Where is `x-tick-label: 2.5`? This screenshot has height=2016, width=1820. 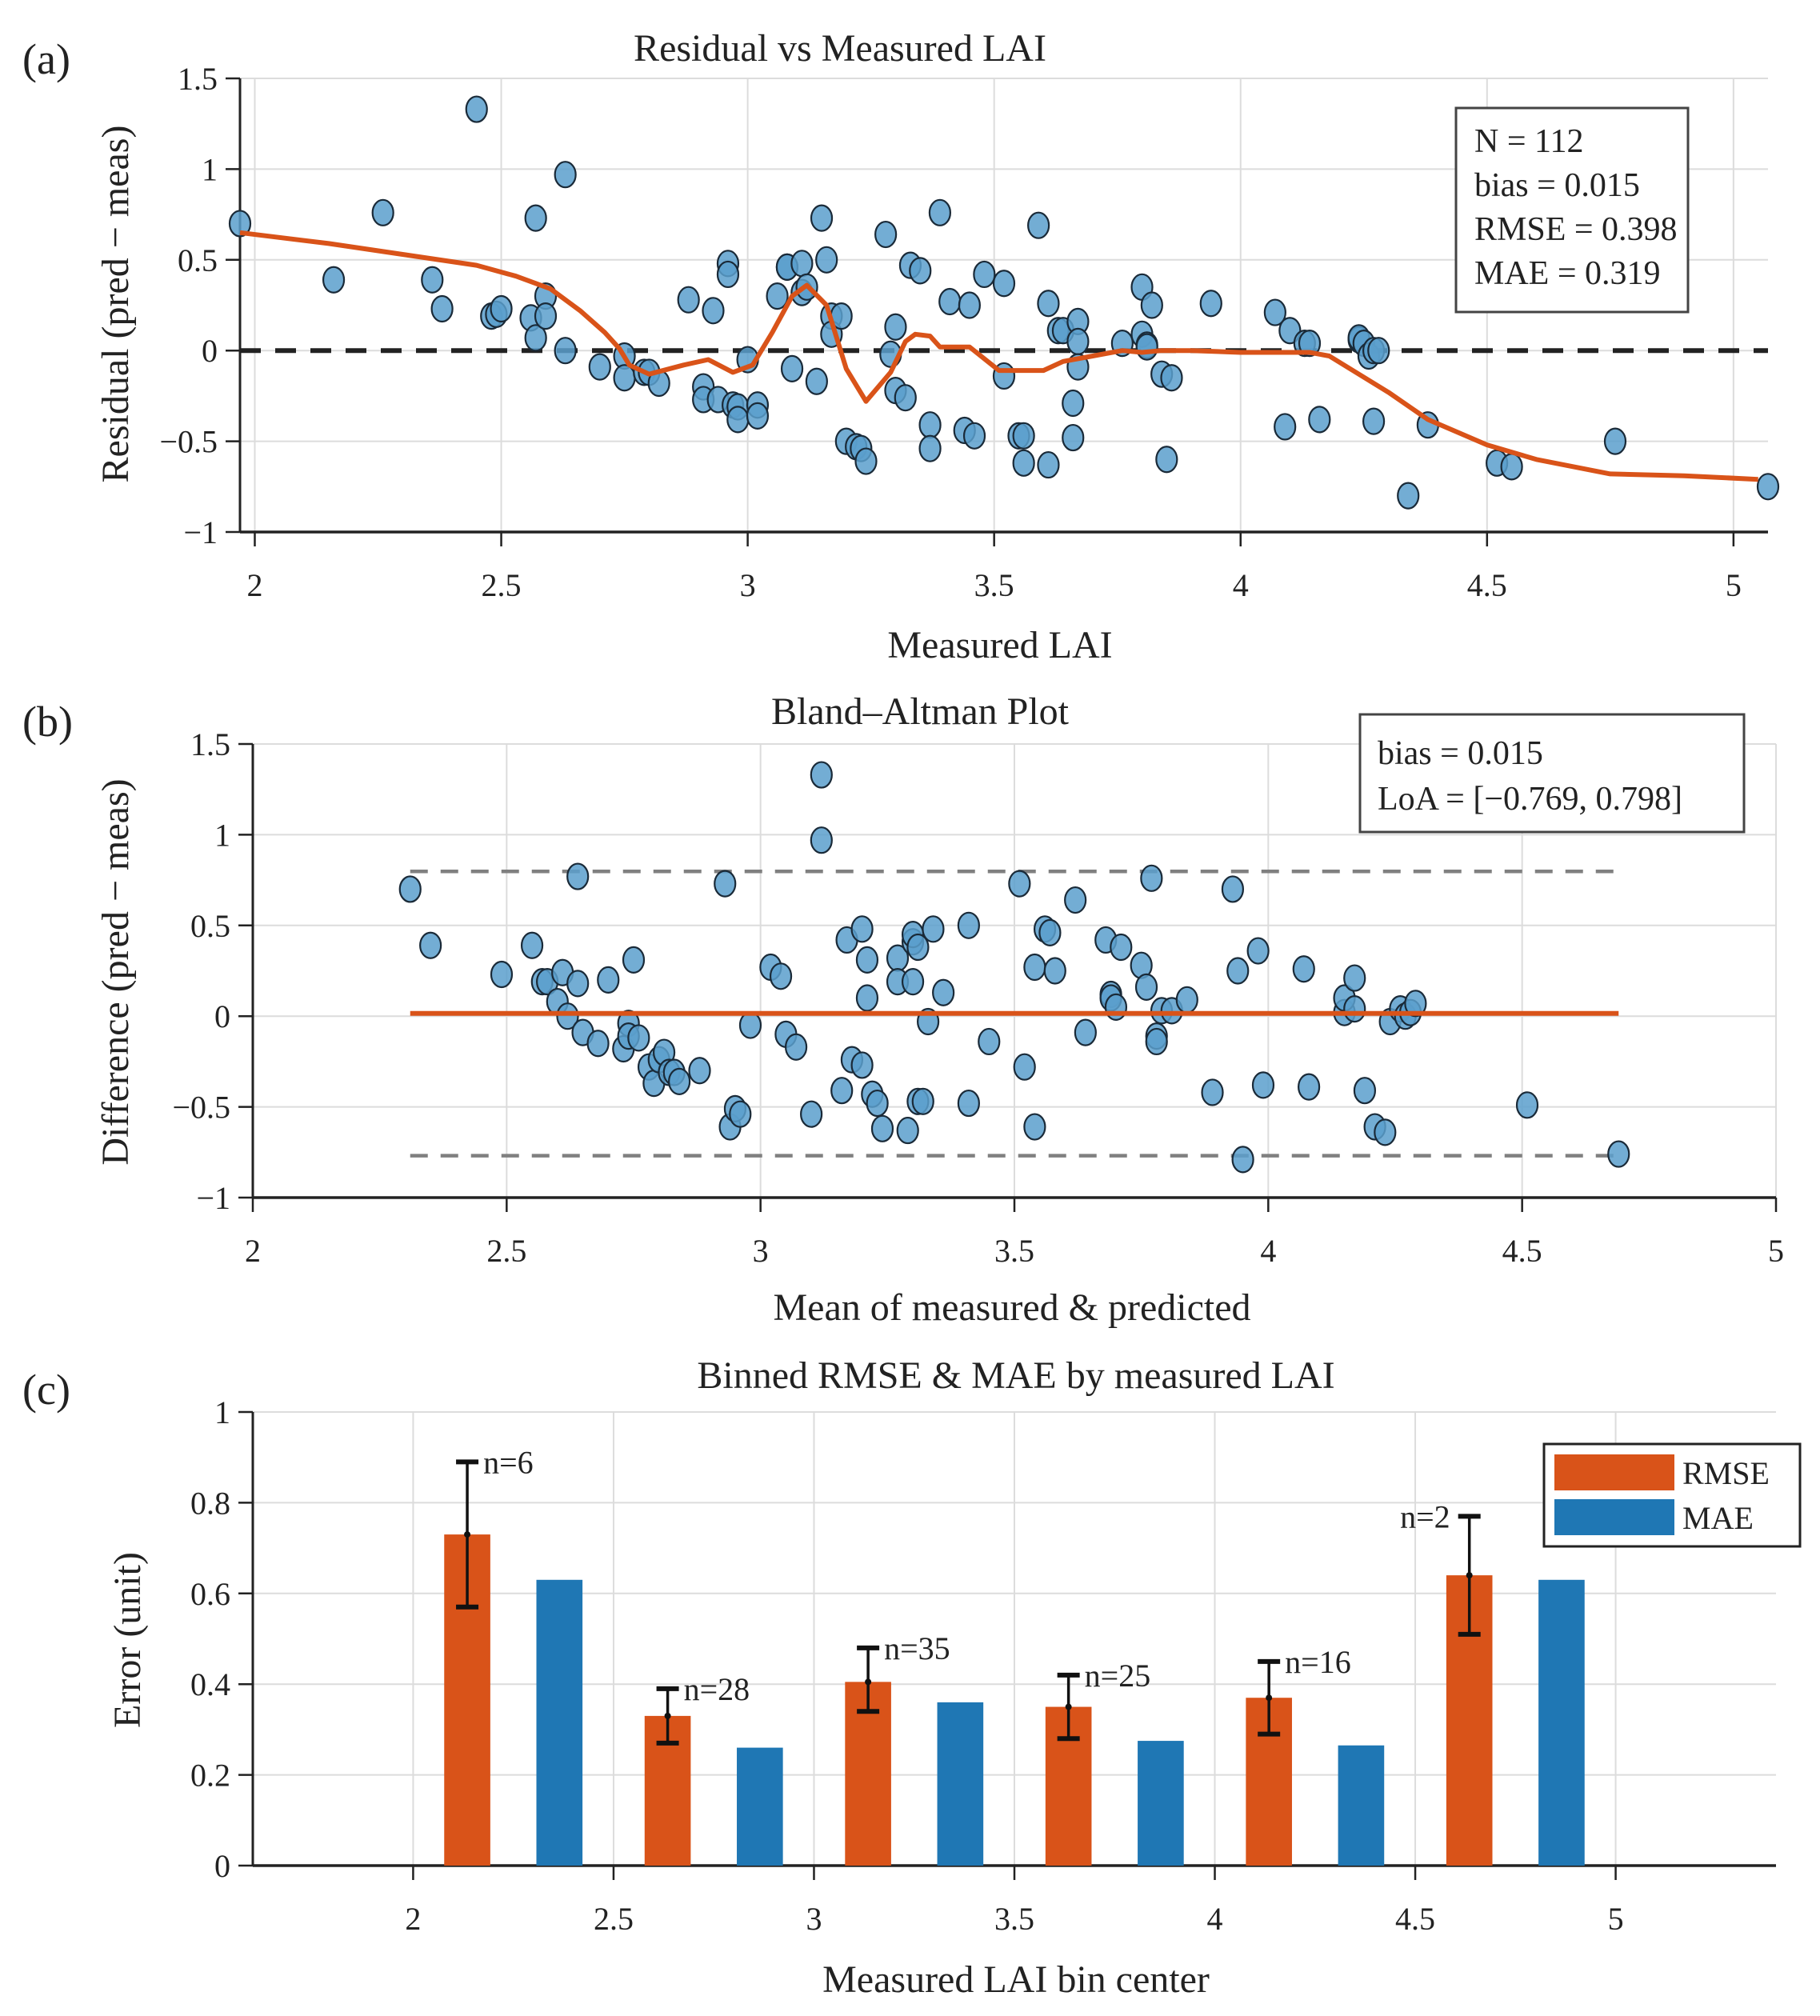 x-tick-label: 2.5 is located at coordinates (614, 1919).